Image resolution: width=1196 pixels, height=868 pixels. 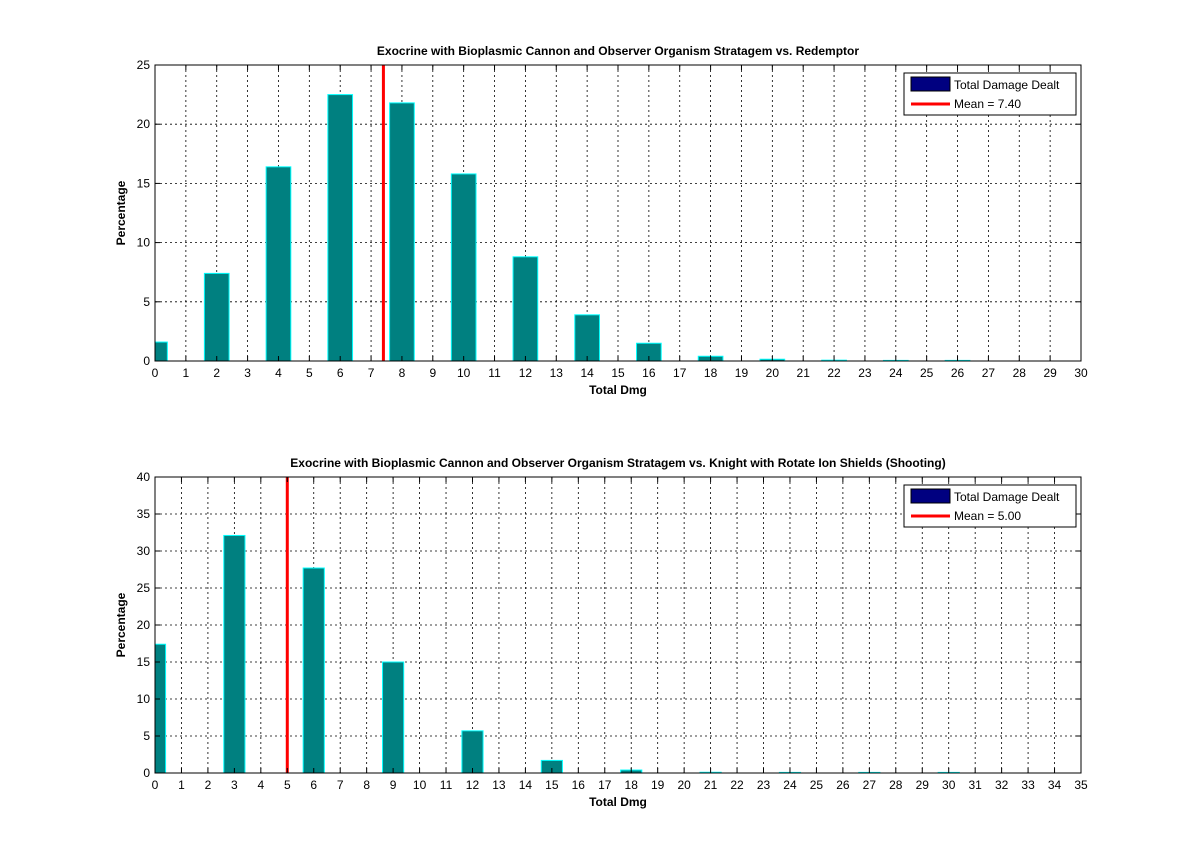 I want to click on x-tick-label: 27, so click(x=870, y=785).